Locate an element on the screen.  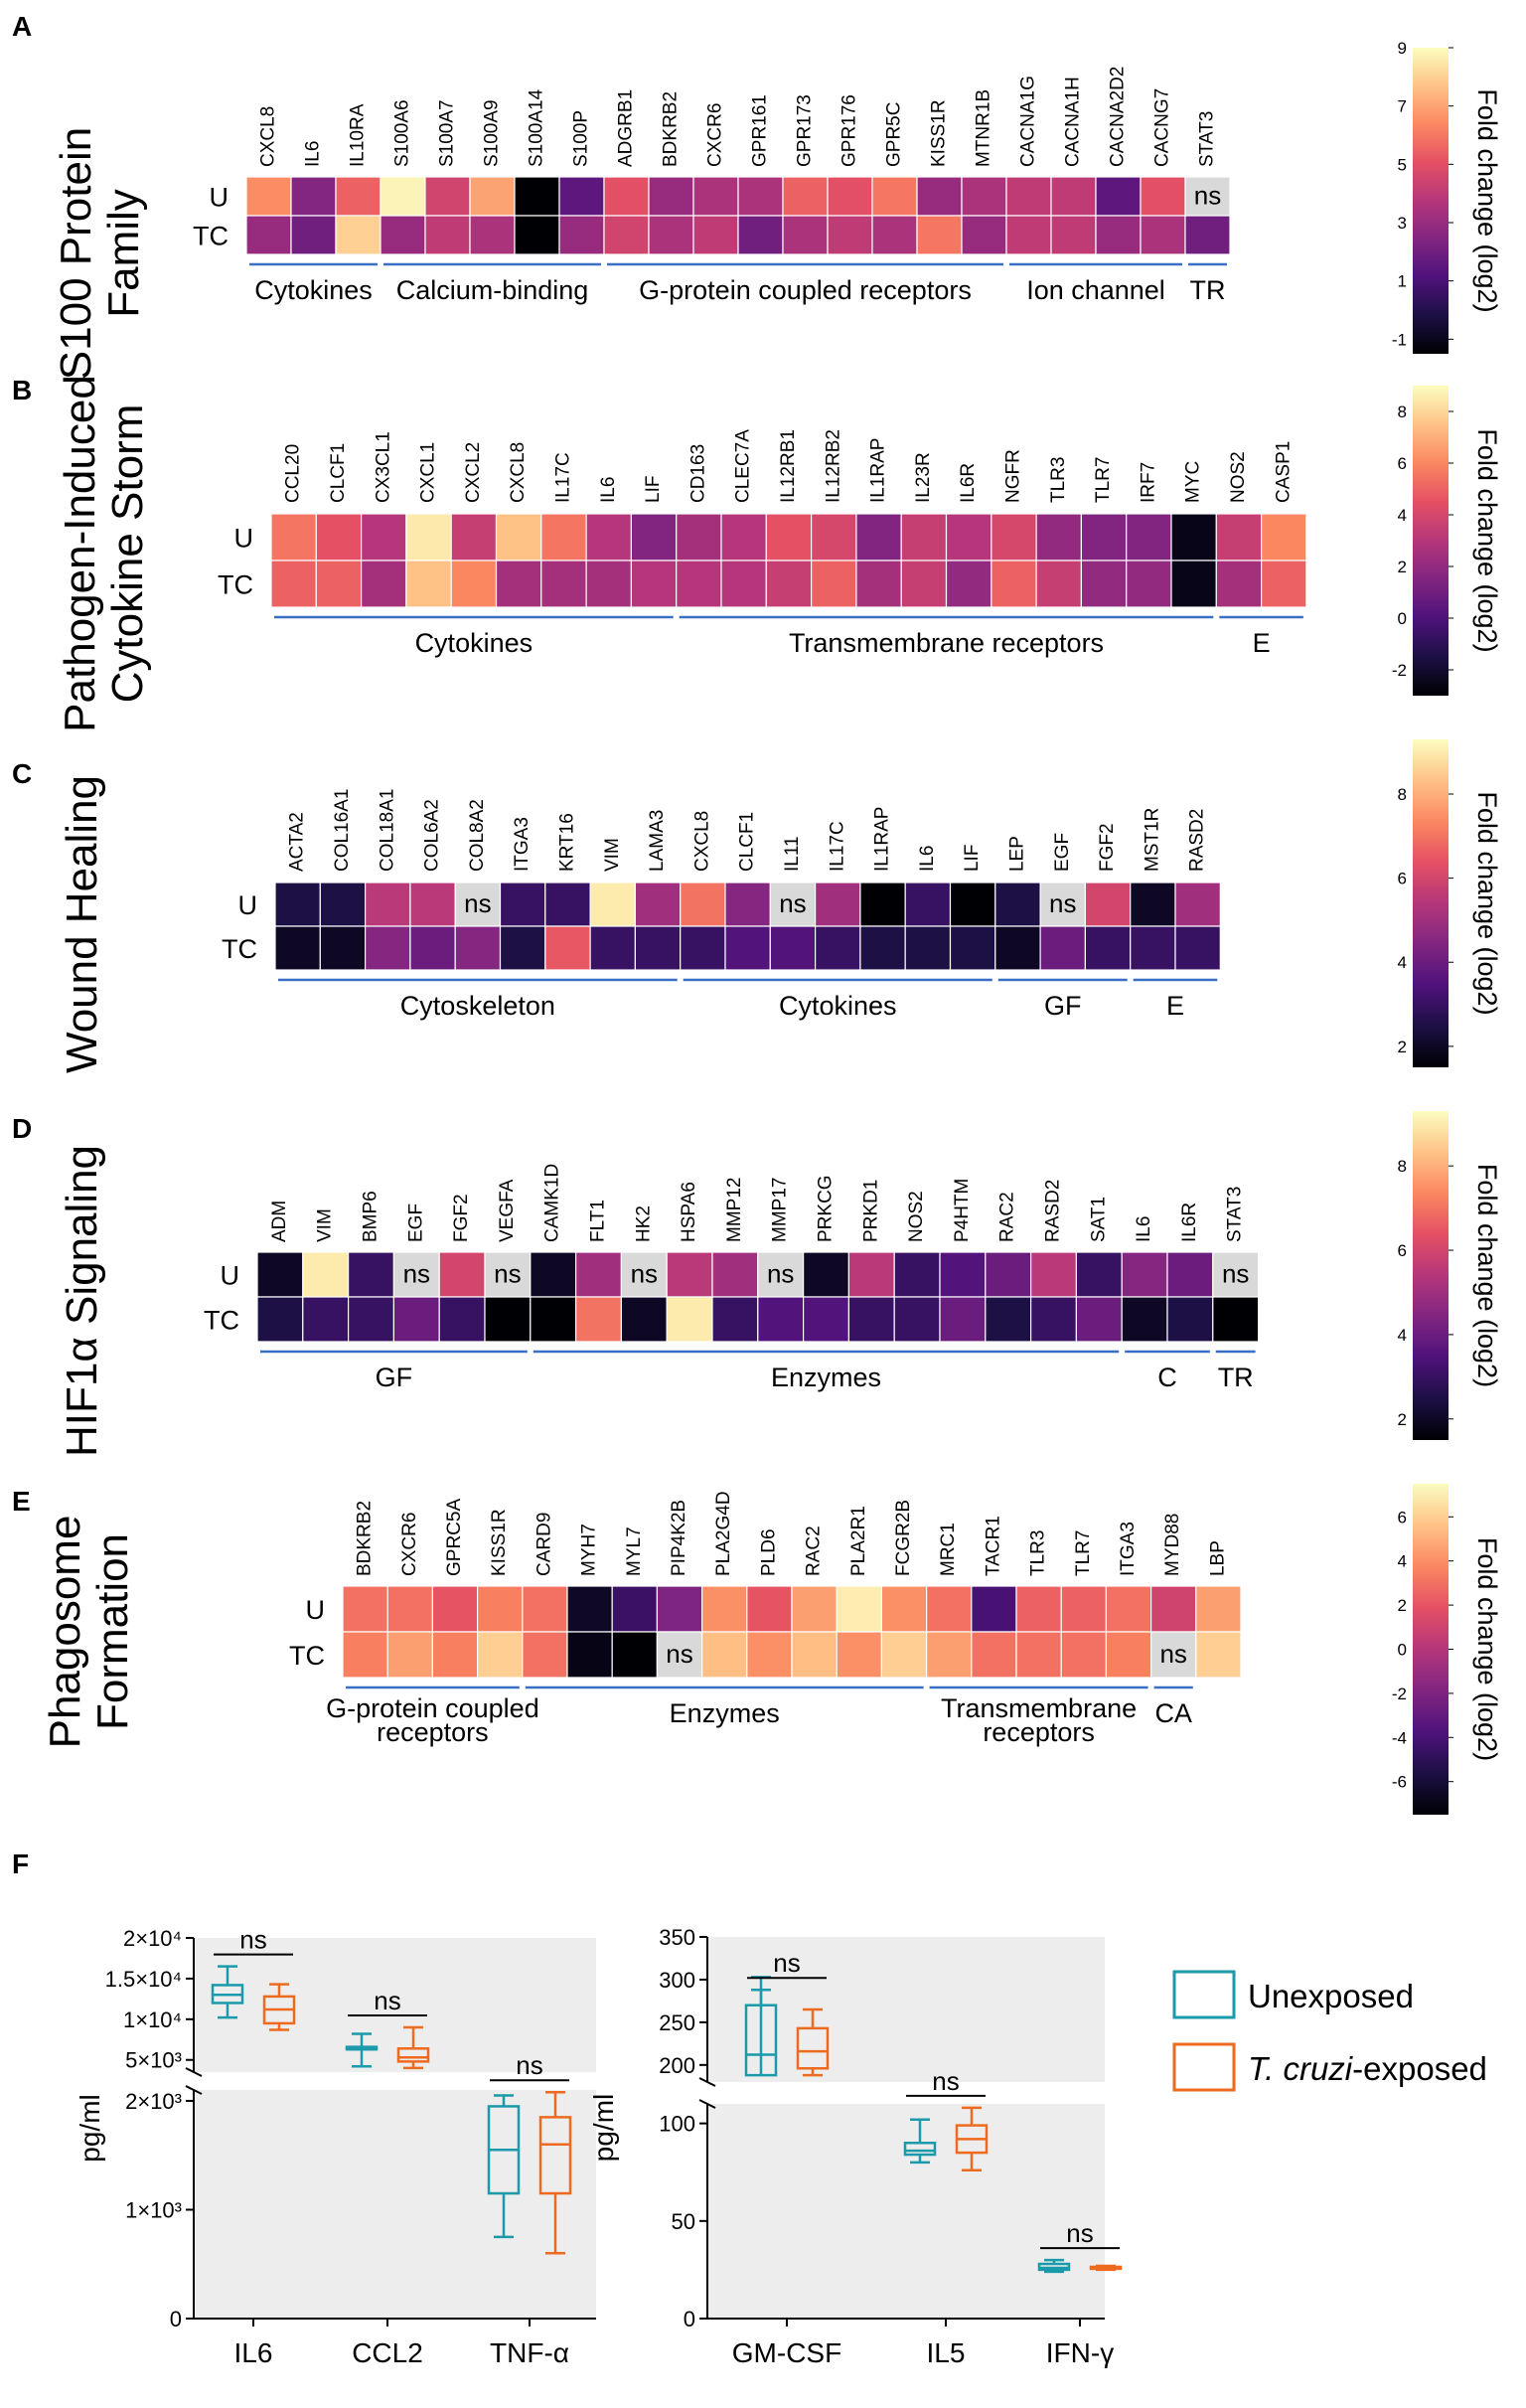
plot-background-upper is located at coordinates (395, 2005).